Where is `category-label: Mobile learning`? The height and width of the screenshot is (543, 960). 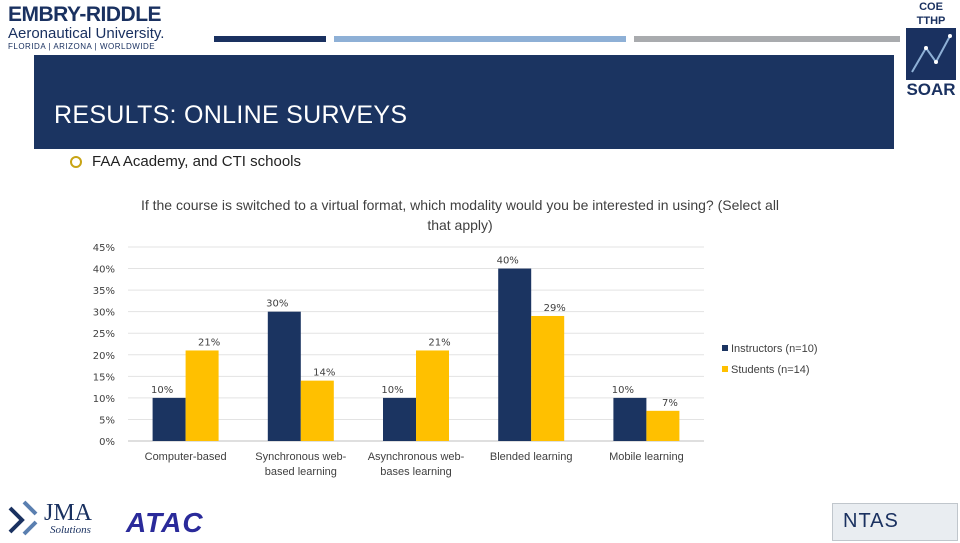
category-label: Mobile learning is located at coordinates (646, 457).